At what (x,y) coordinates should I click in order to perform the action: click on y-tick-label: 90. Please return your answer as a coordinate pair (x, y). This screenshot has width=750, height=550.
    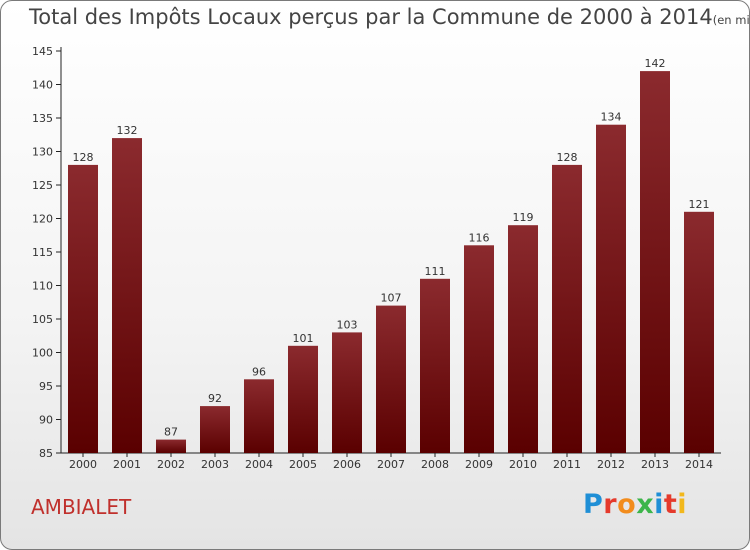
    Looking at the image, I should click on (46, 420).